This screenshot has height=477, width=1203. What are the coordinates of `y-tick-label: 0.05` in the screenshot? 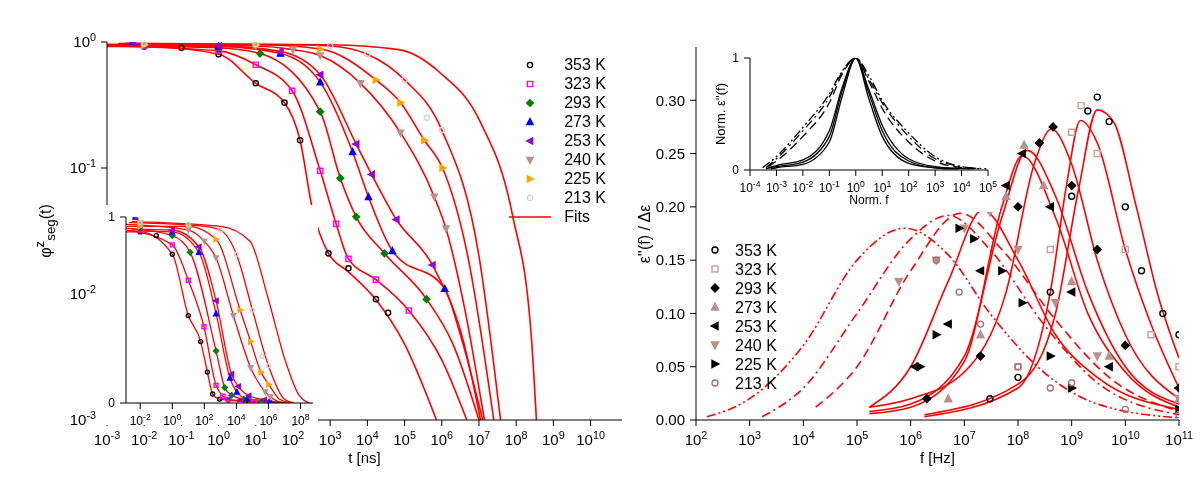 It's located at (670, 366).